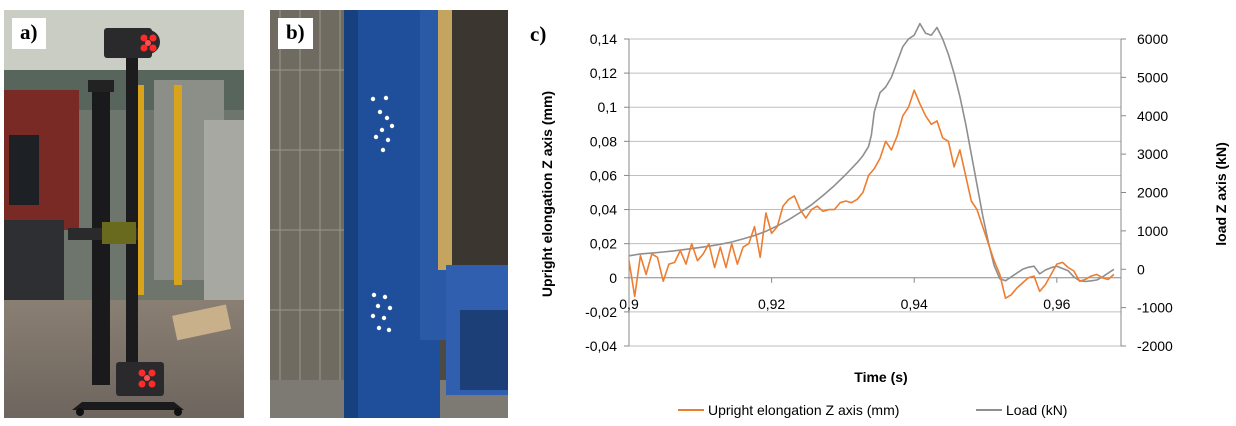  I want to click on panel-label-b: b), so click(295, 33).